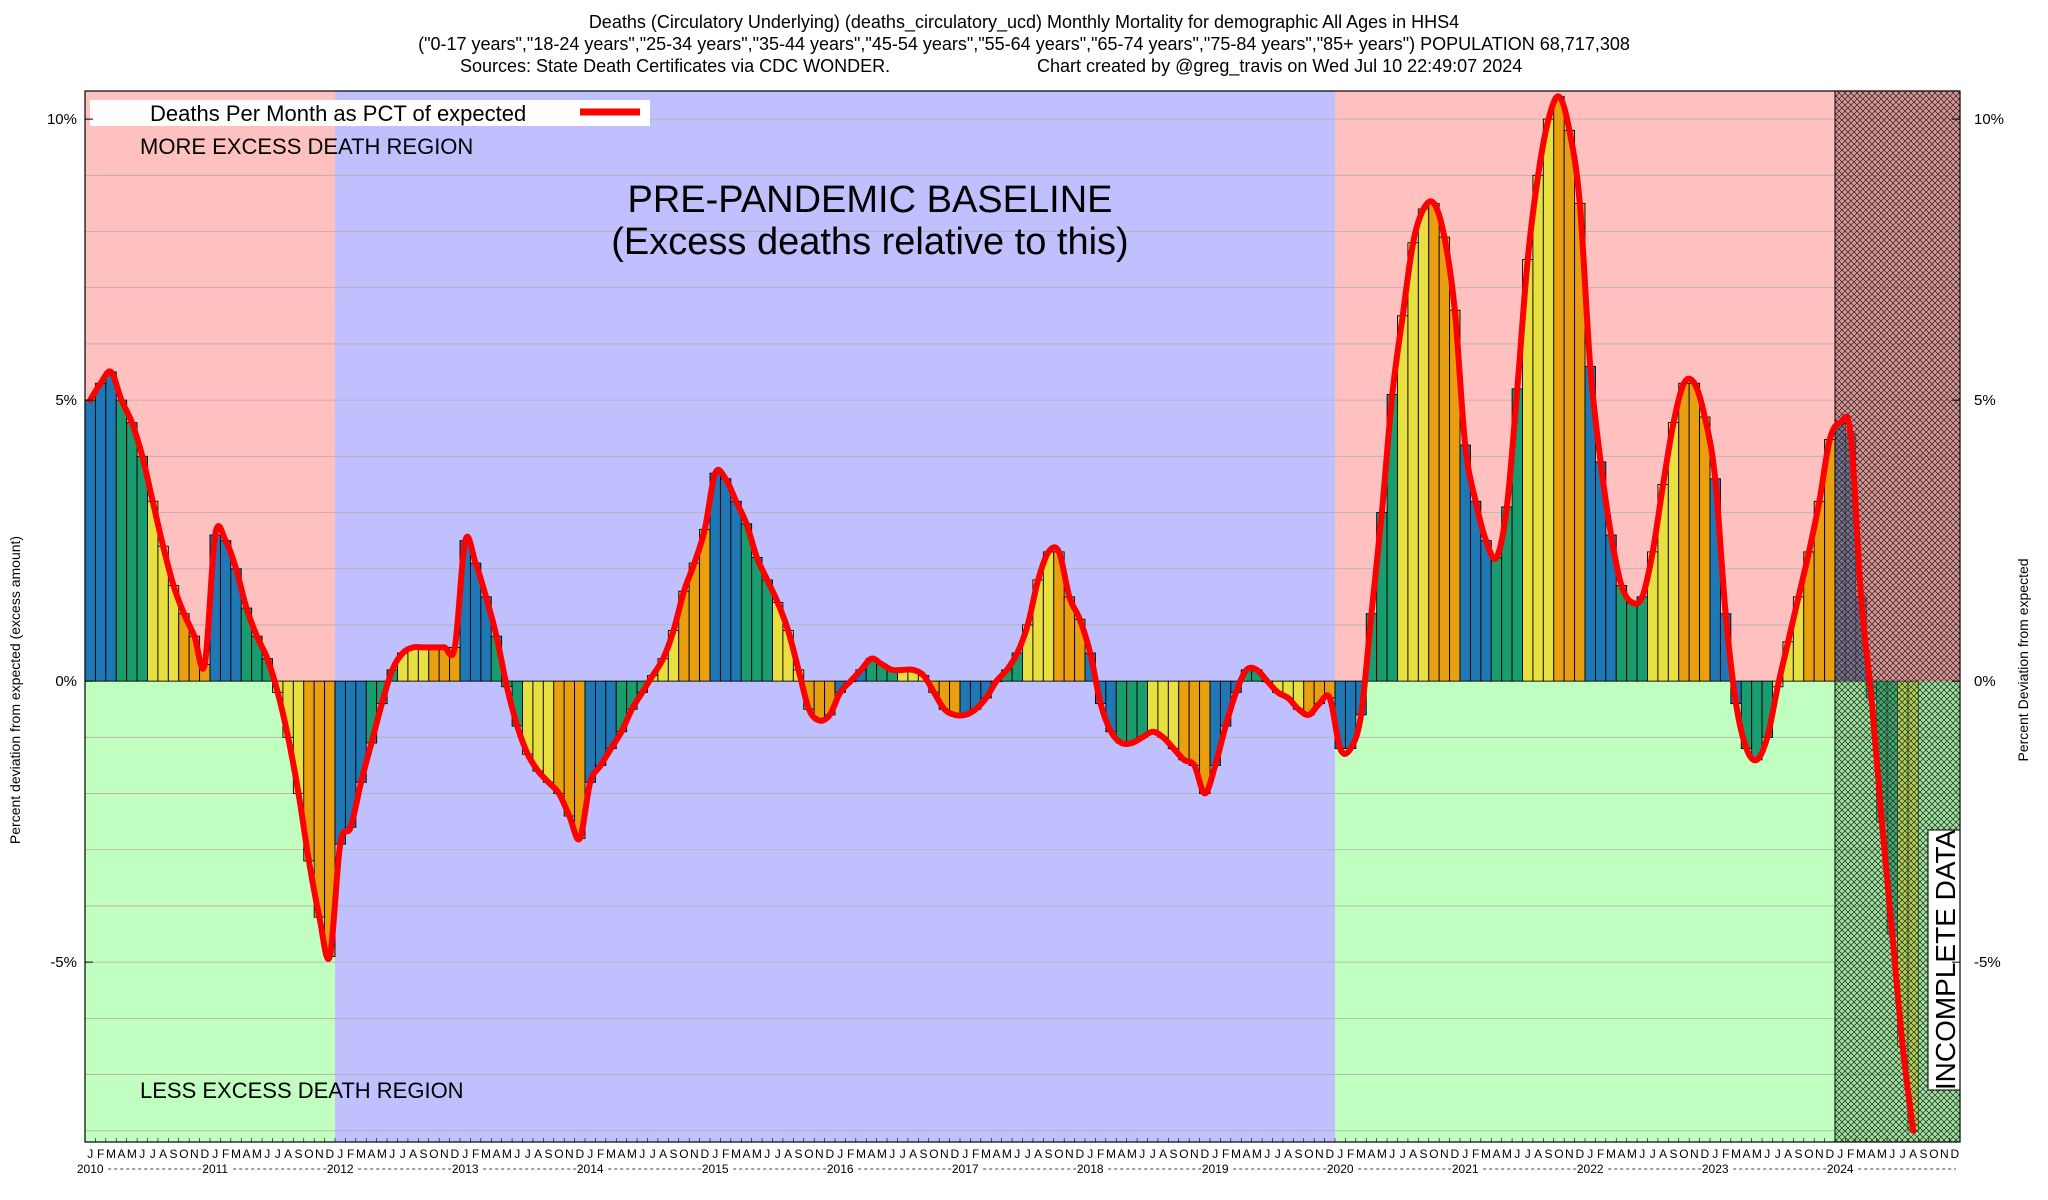  What do you see at coordinates (340, 1169) in the screenshot?
I see `x-year-label: 2012` at bounding box center [340, 1169].